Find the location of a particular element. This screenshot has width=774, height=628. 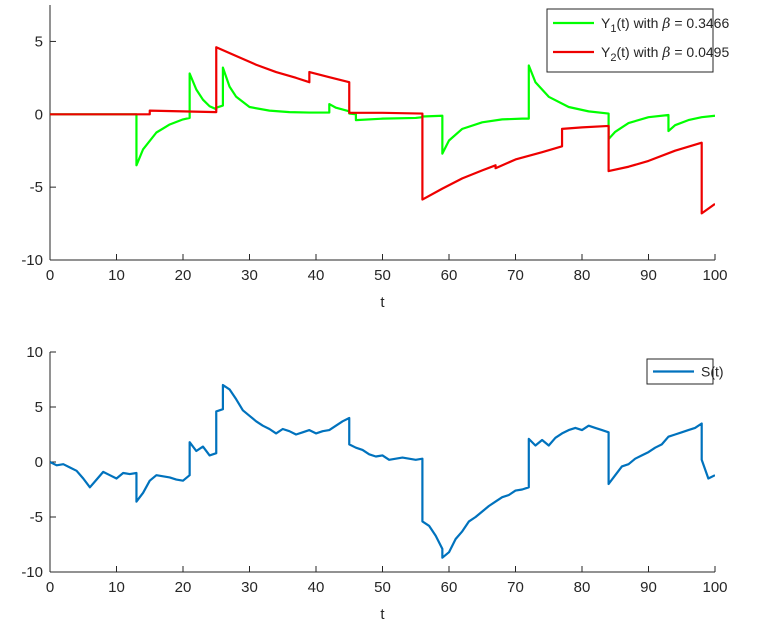

legend: S(t) is located at coordinates (685, 371).